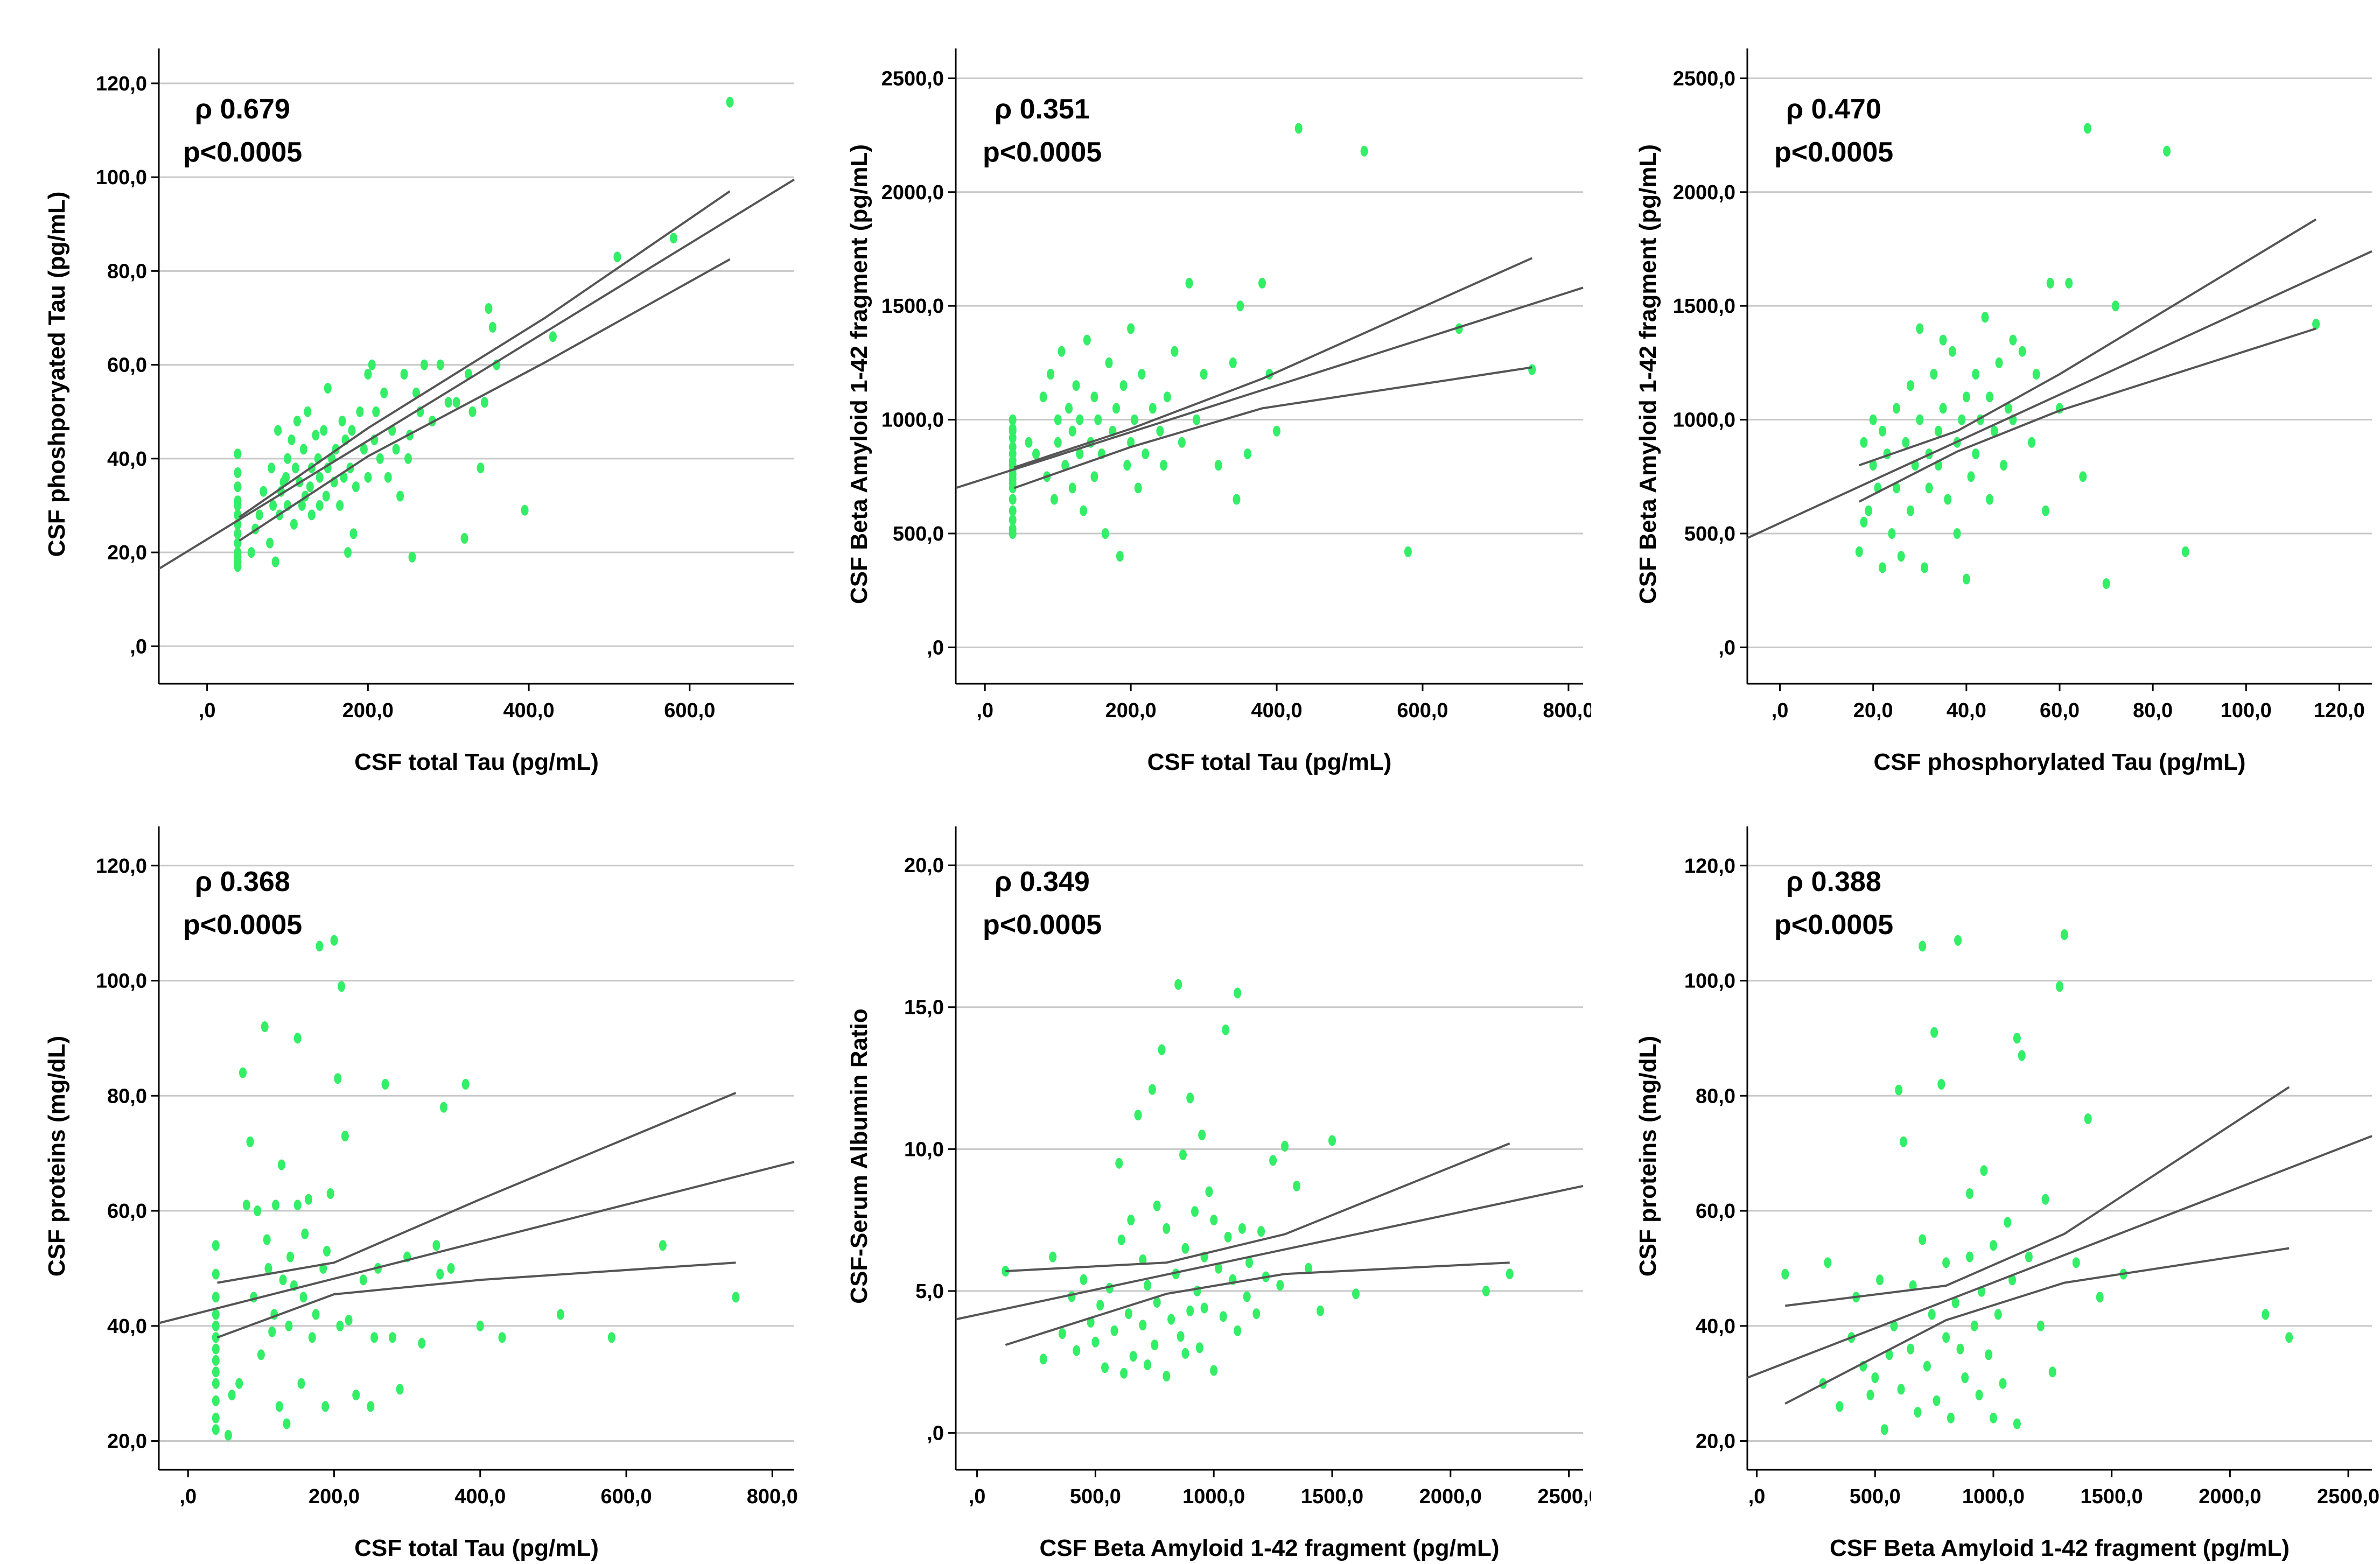  Describe the element at coordinates (121, 177) in the screenshot. I see `y-tick-label: 100,0` at that location.